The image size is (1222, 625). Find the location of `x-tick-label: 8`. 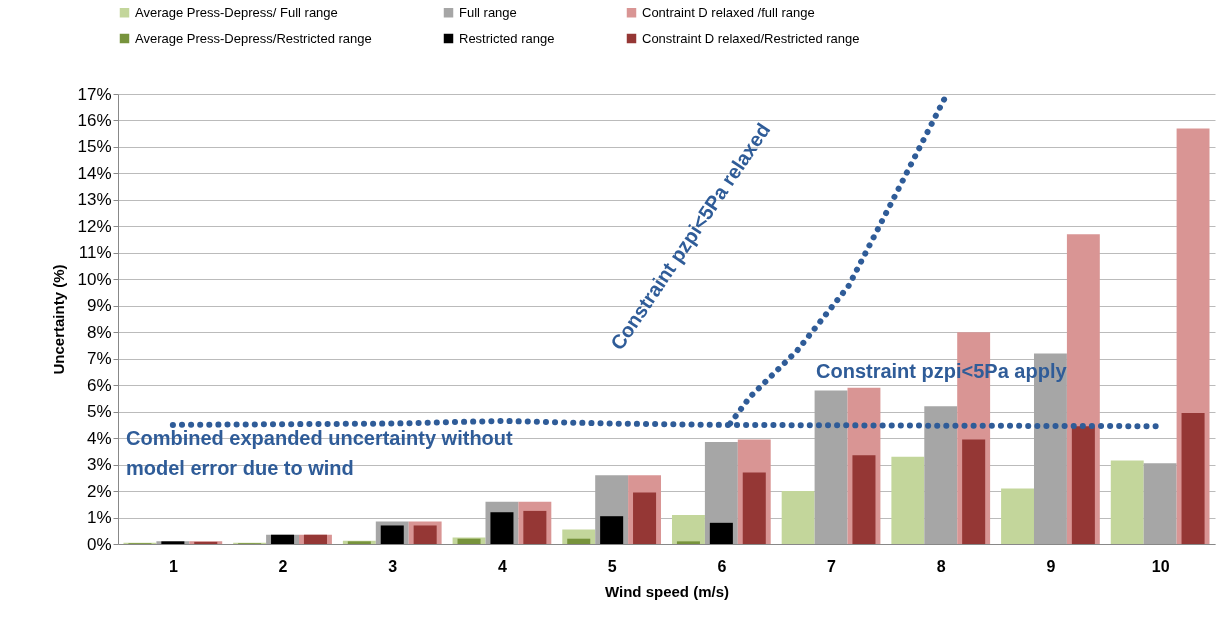

x-tick-label: 8 is located at coordinates (941, 566).